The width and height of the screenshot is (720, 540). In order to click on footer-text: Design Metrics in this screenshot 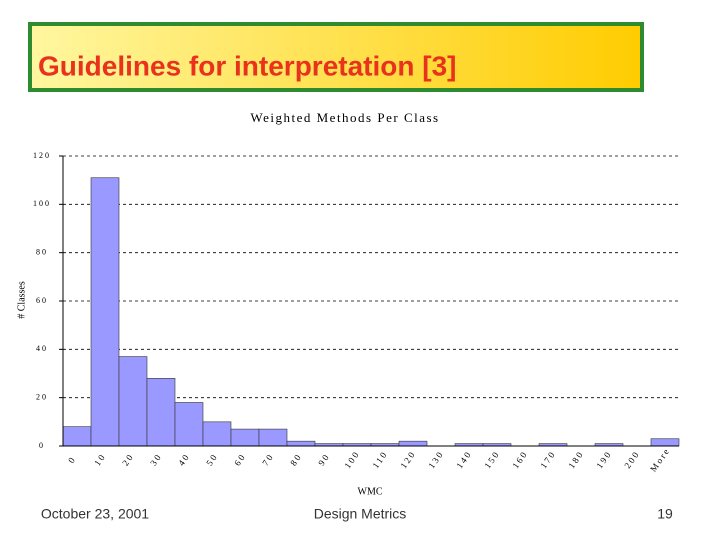, I will do `click(360, 514)`.